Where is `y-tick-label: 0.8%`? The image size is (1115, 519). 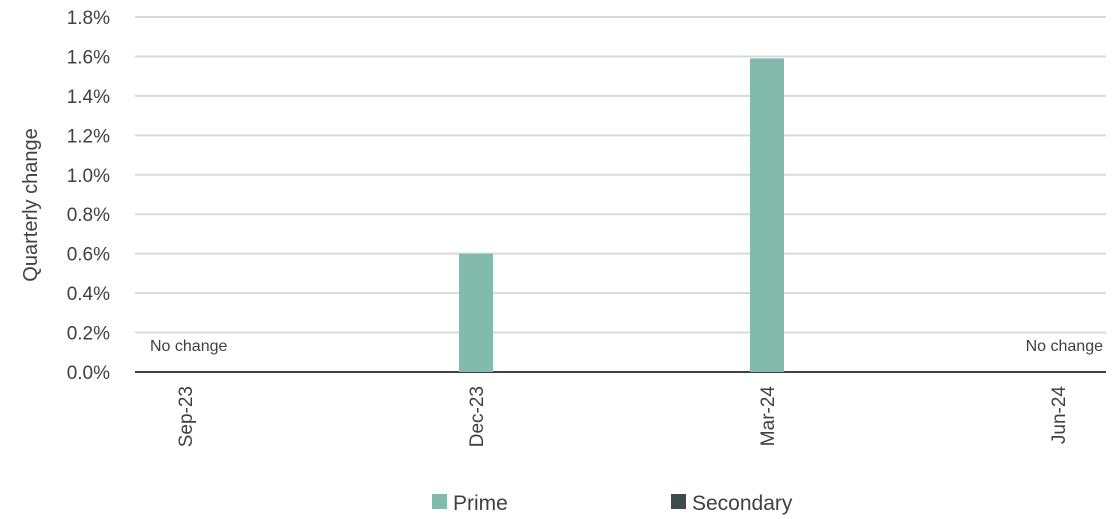 y-tick-label: 0.8% is located at coordinates (88, 215).